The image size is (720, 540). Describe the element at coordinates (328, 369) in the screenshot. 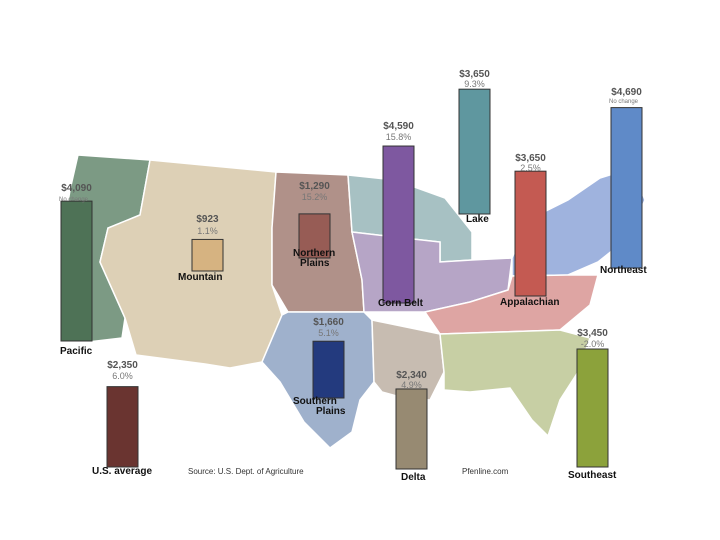

I see `bar-southern-plains` at that location.